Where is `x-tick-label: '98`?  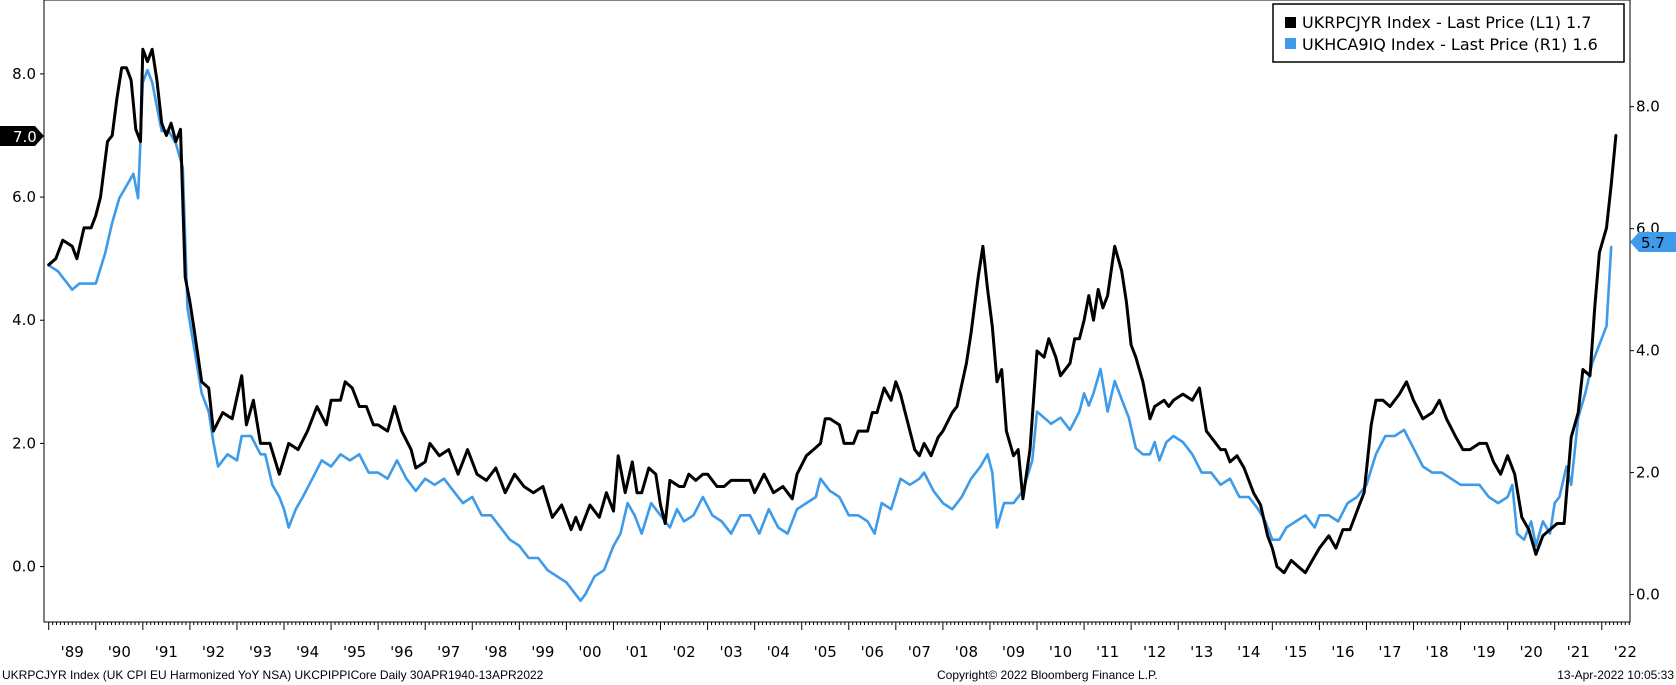 x-tick-label: '98 is located at coordinates (495, 652).